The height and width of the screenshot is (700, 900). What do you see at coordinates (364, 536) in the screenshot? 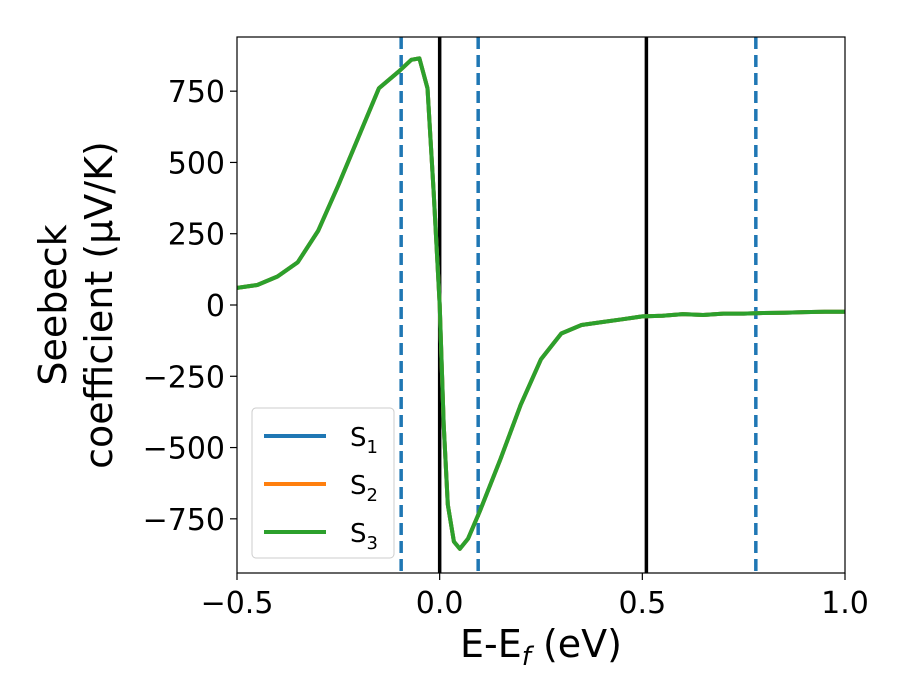
I see `legend-label-3: S3` at bounding box center [364, 536].